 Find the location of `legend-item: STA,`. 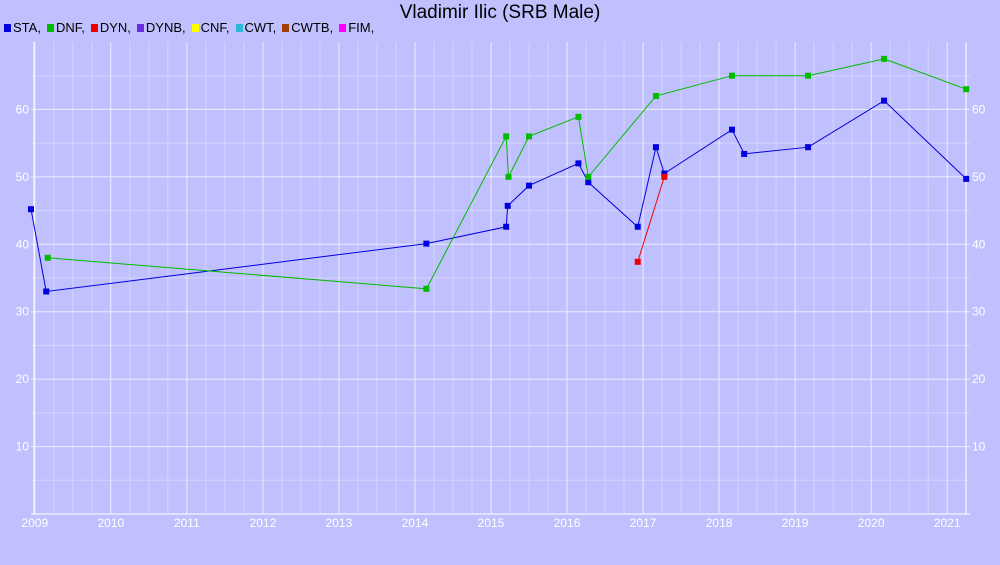

legend-item: STA, is located at coordinates (22, 27).